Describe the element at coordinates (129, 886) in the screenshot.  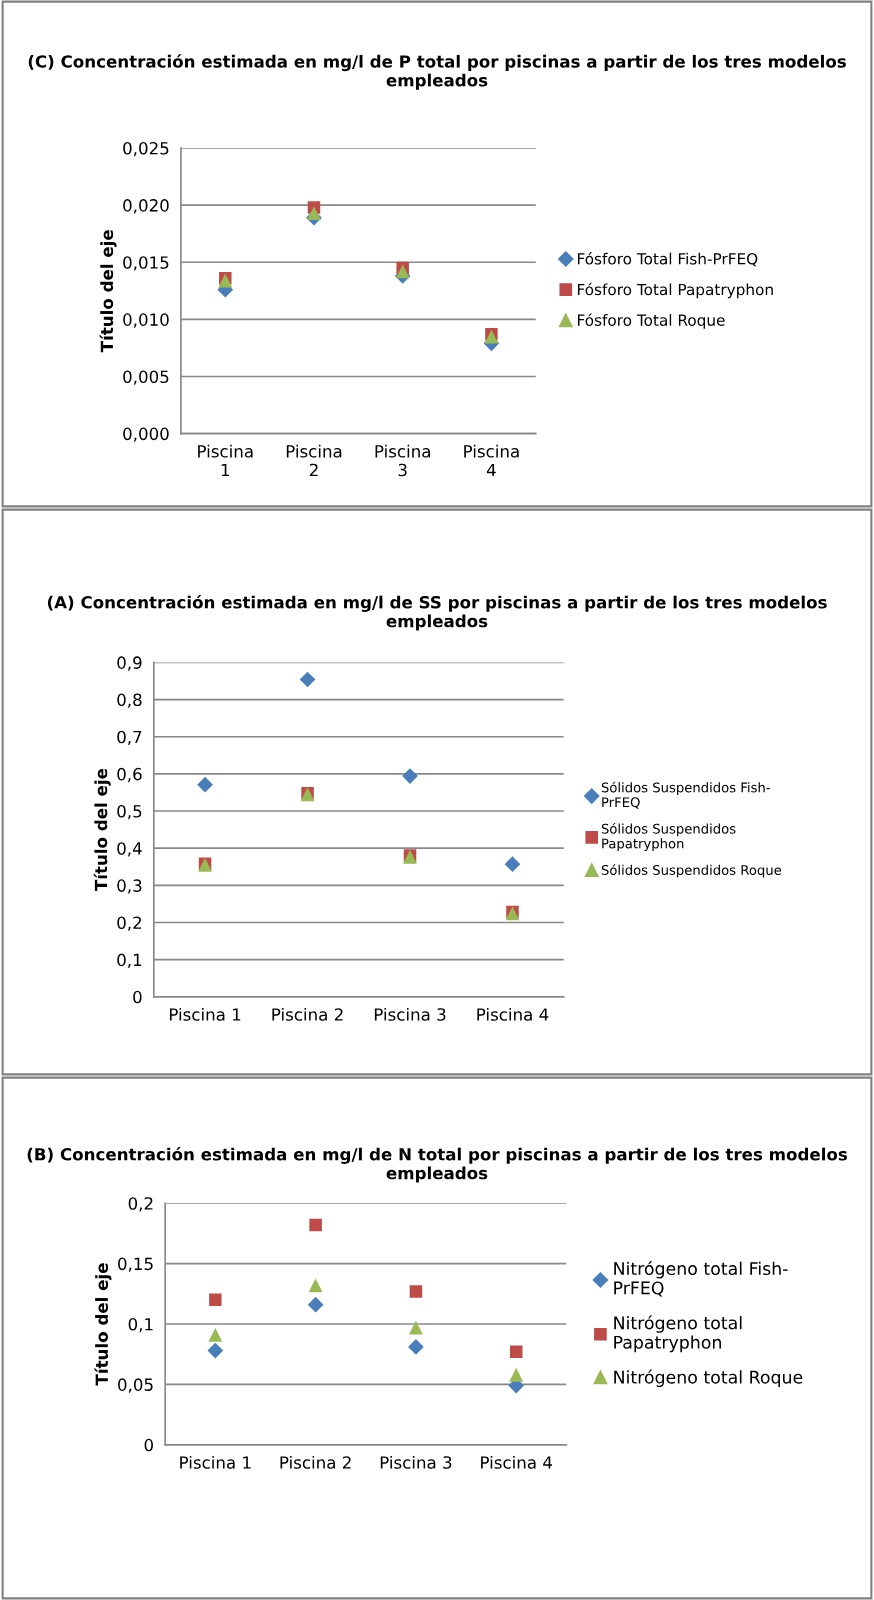
I see `y-tick-label: 0,3` at that location.